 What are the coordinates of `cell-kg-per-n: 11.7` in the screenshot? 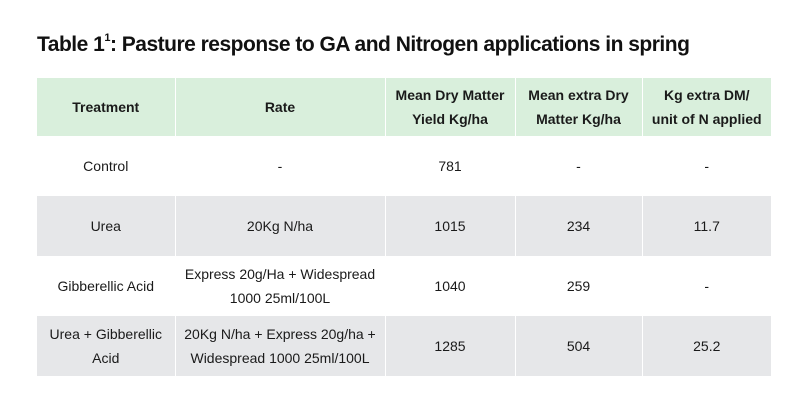 It's located at (706, 226).